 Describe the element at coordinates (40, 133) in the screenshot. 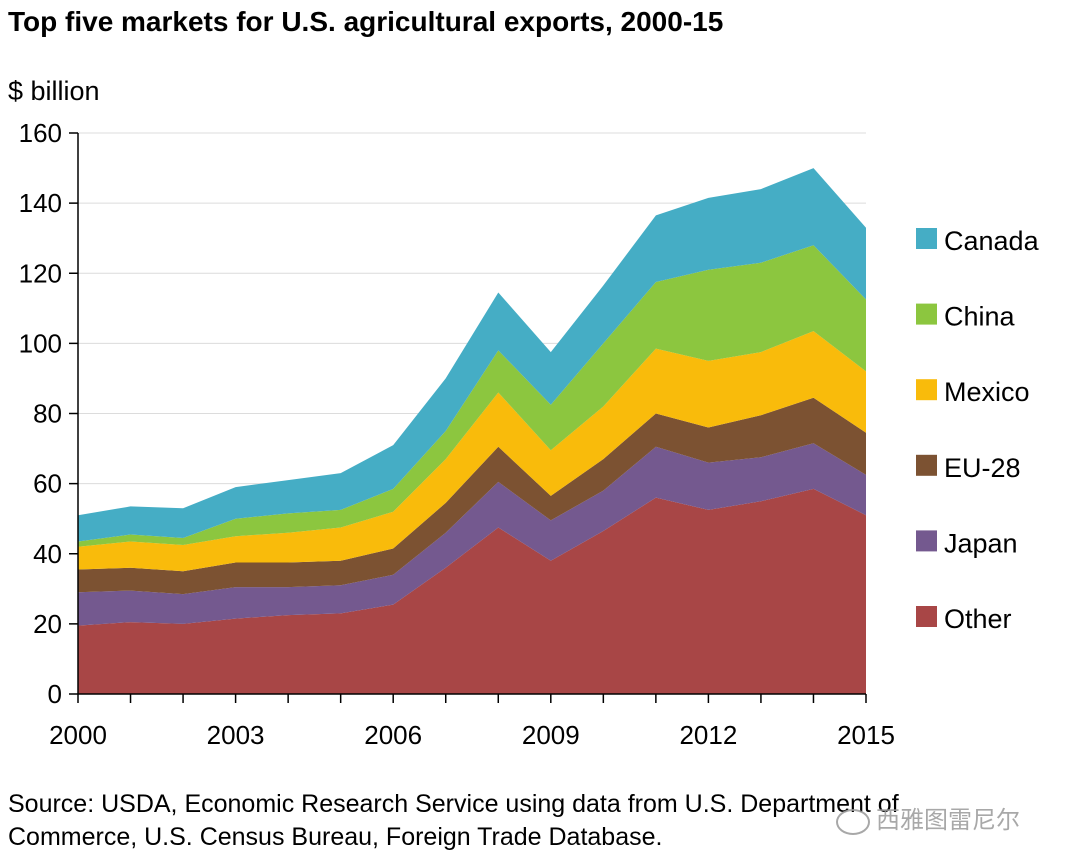

I see `y-tick-label-160: 160` at that location.